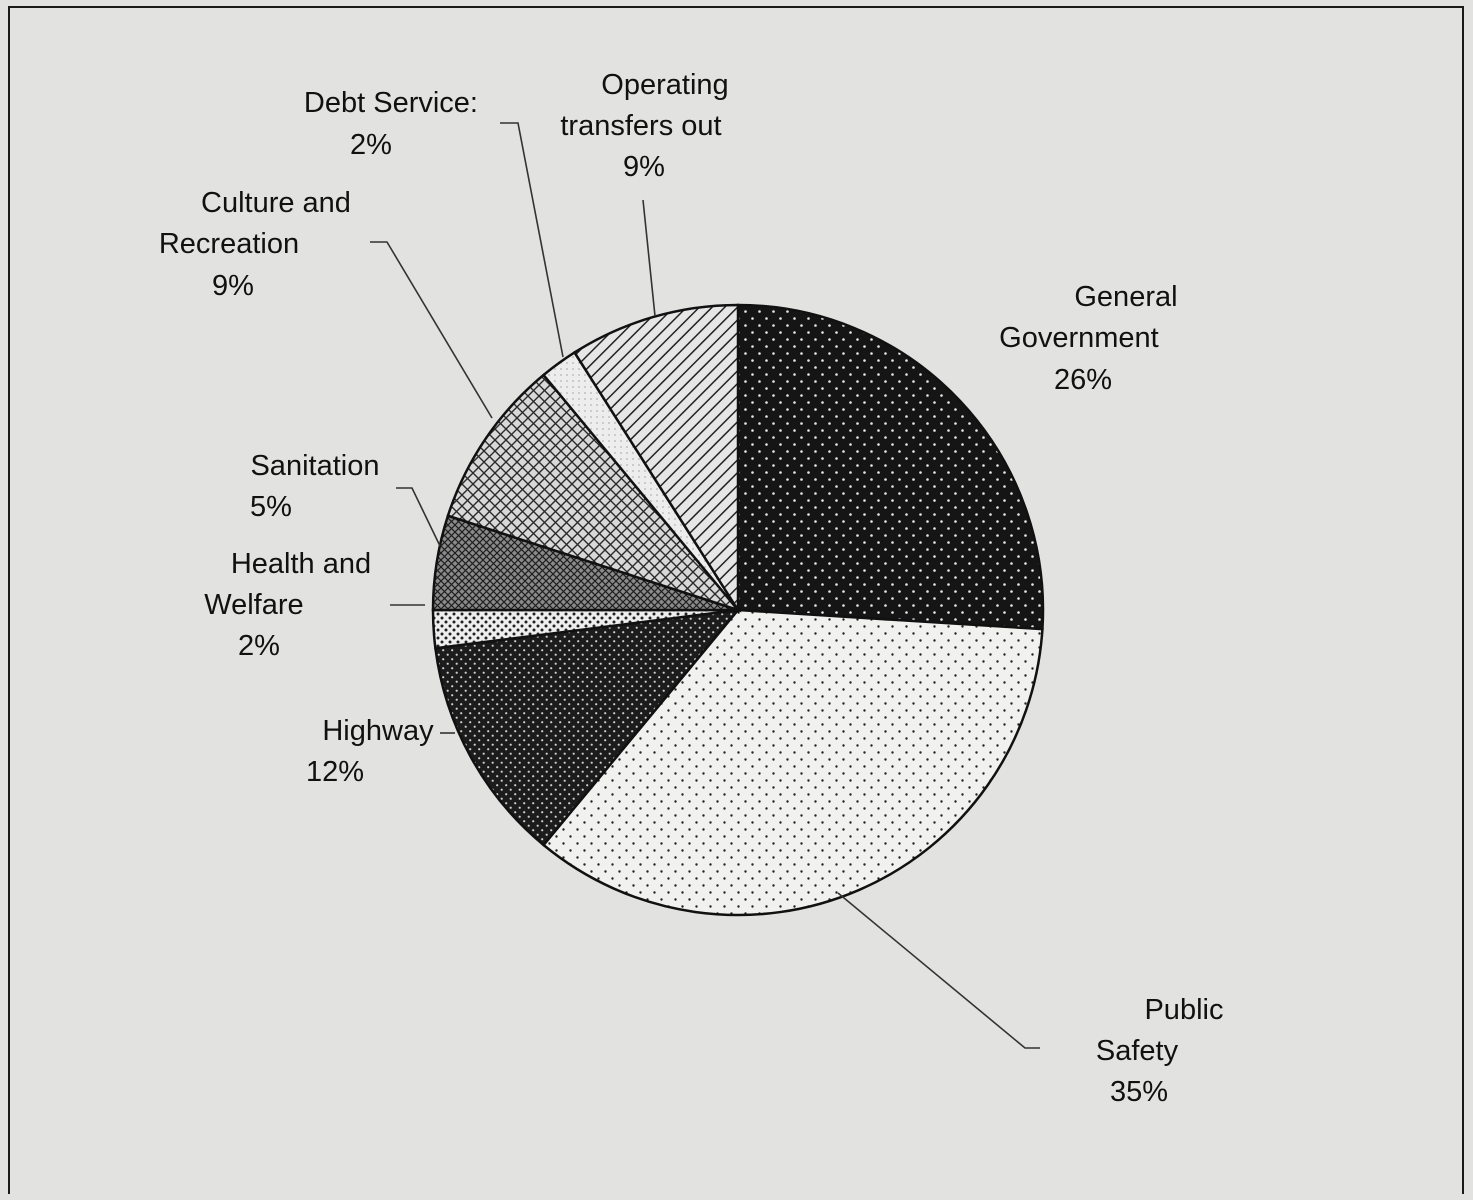 This screenshot has width=1473, height=1200. Describe the element at coordinates (335, 772) in the screenshot. I see `percent-highway: 12%` at that location.